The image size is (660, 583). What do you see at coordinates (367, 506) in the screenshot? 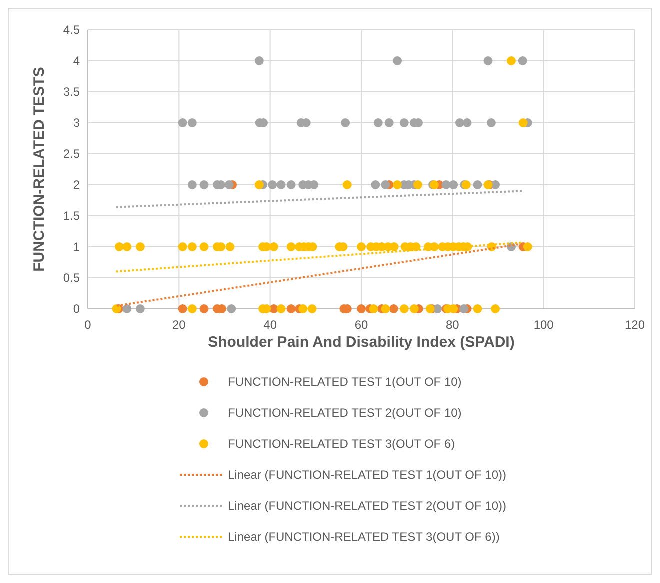
I see `legend-label: Linear (FUNCTION-RELATED TEST 2(OUT OF 10))` at bounding box center [367, 506].